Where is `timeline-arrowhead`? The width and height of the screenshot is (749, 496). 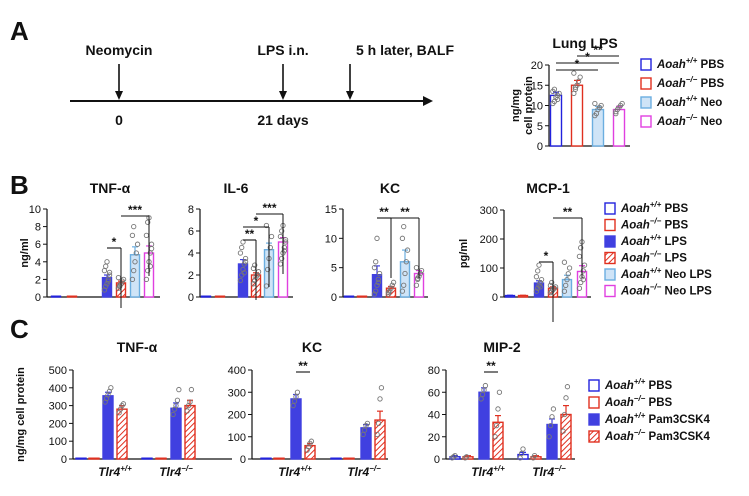 timeline-arrowhead is located at coordinates (428, 101).